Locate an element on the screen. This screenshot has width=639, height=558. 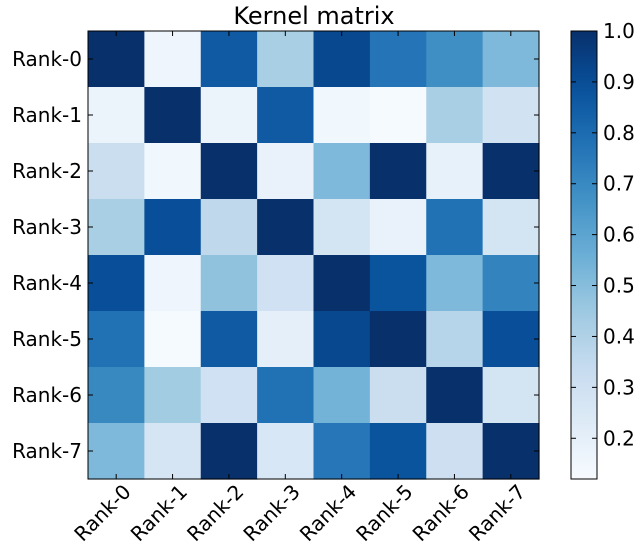
colorbar-gradient is located at coordinates (584, 255).